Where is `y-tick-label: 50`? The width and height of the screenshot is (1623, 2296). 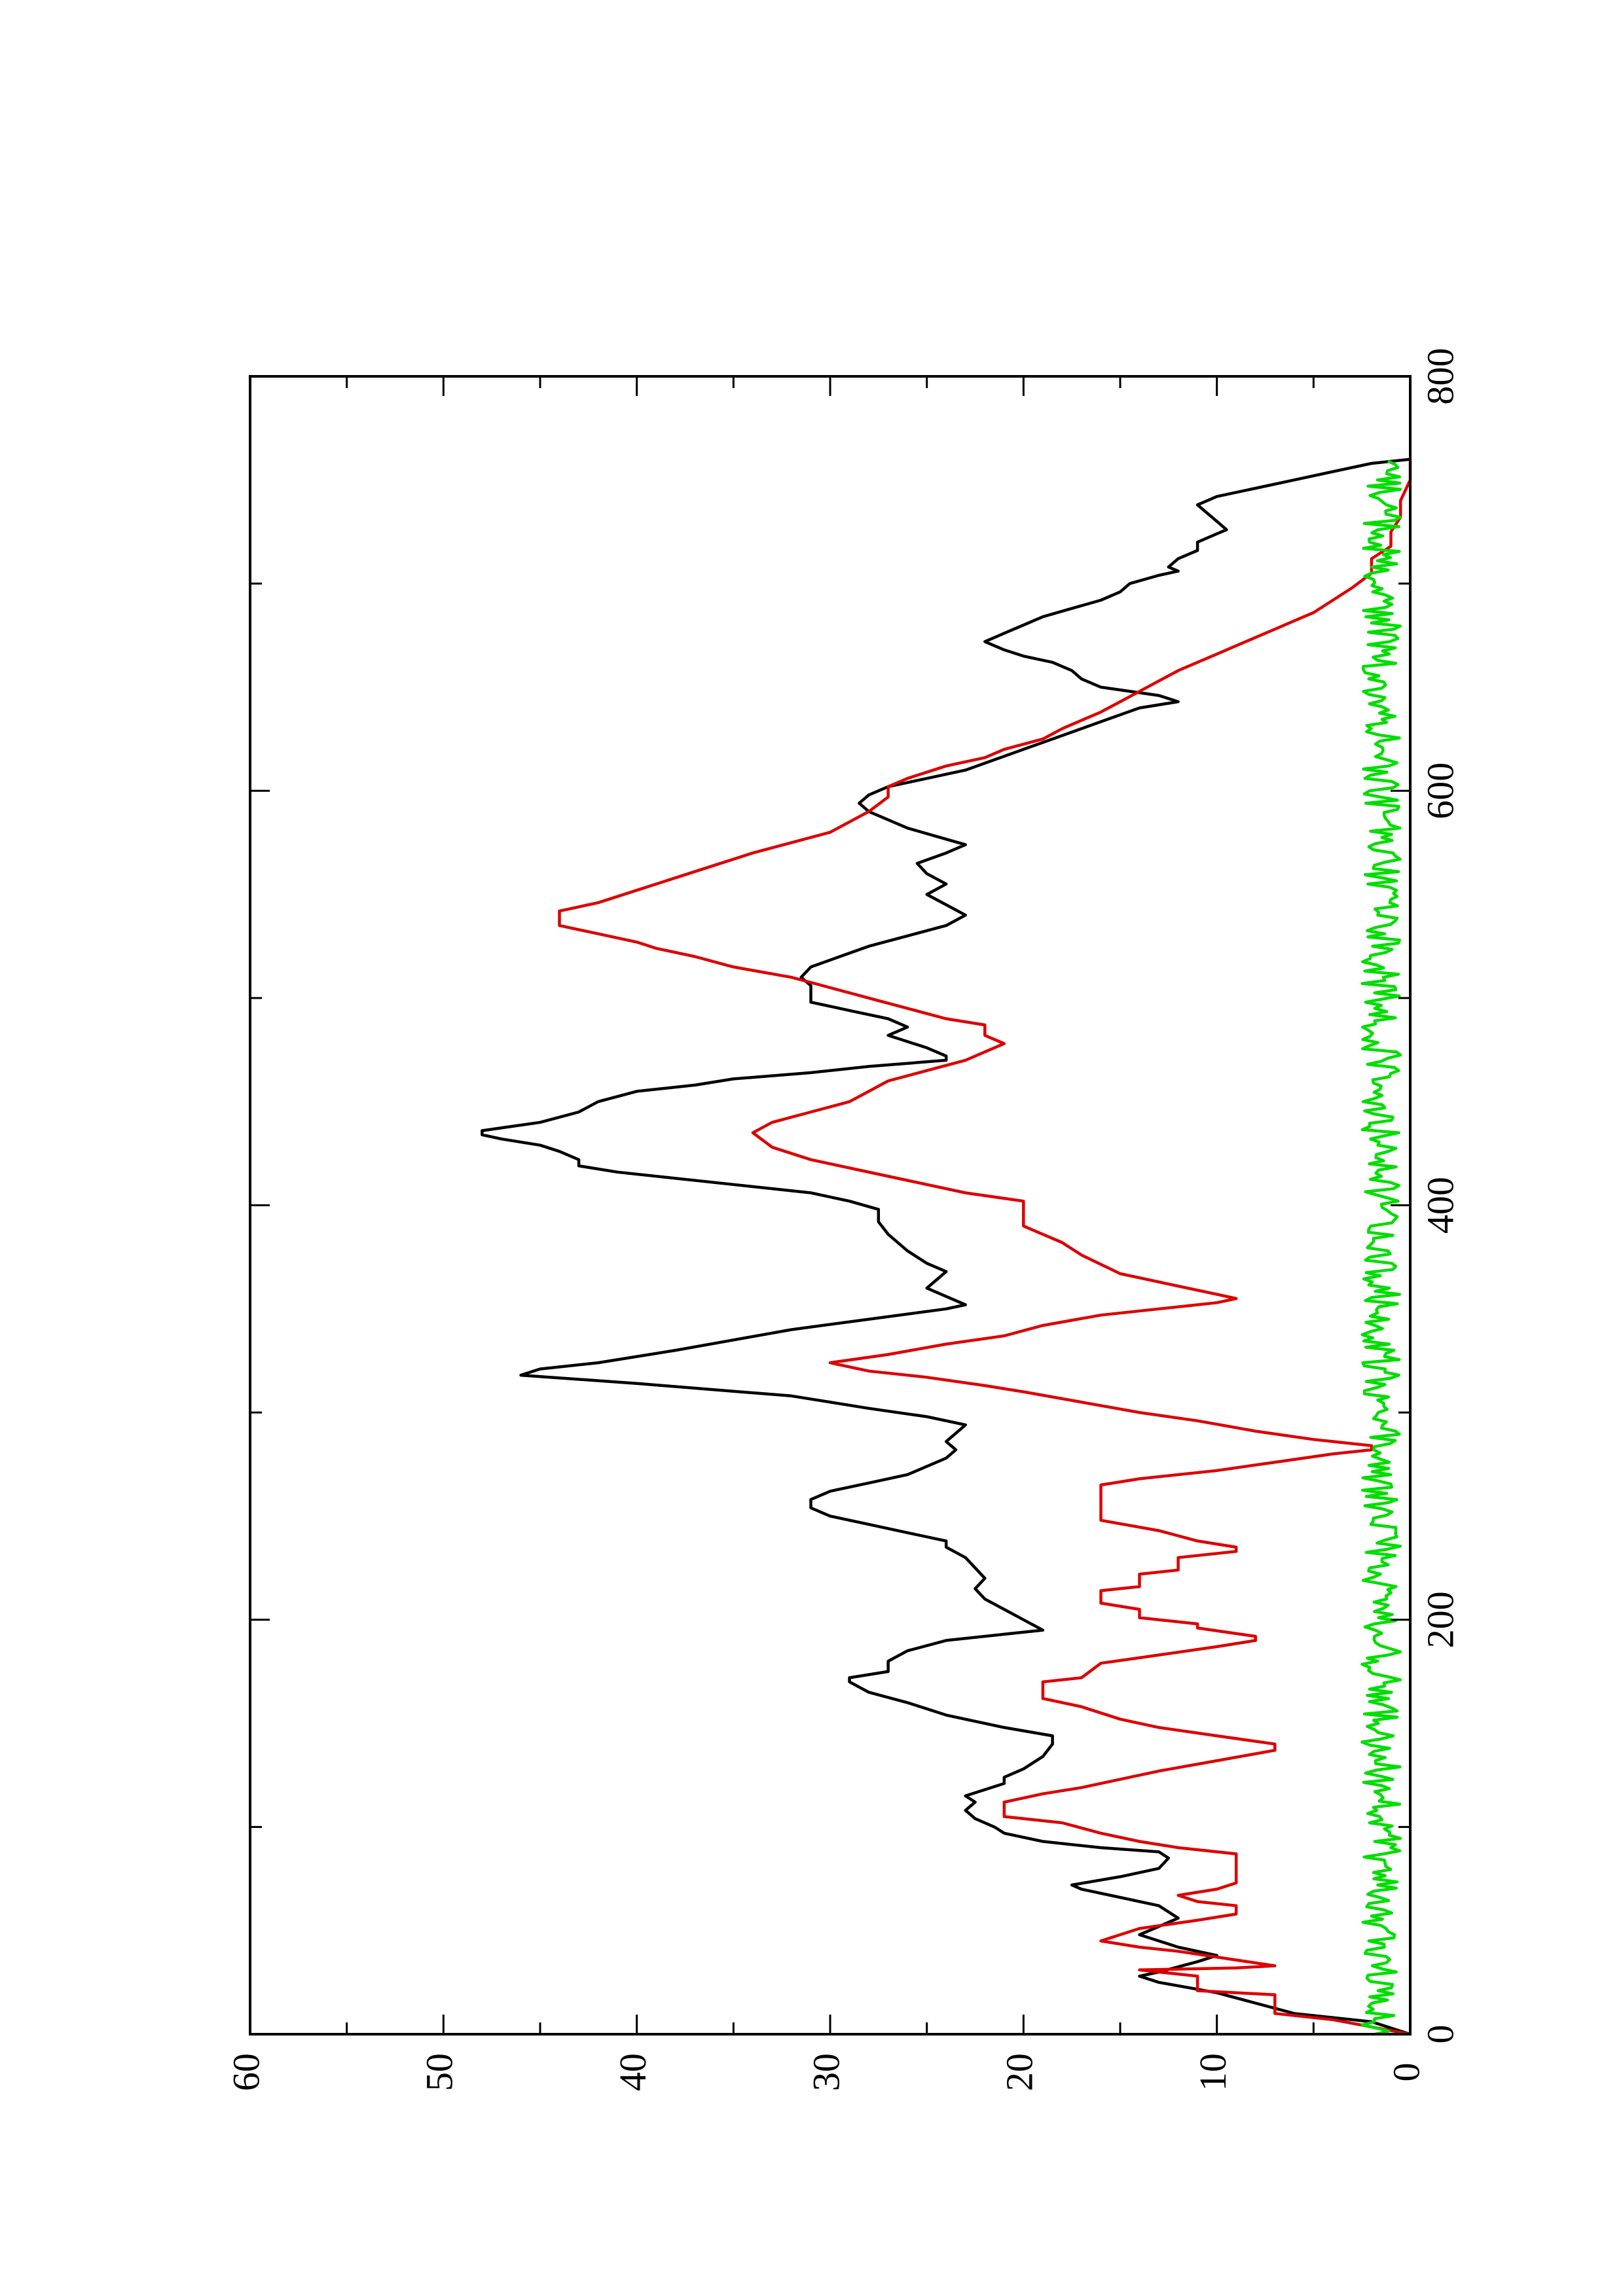
y-tick-label: 50 is located at coordinates (439, 2072).